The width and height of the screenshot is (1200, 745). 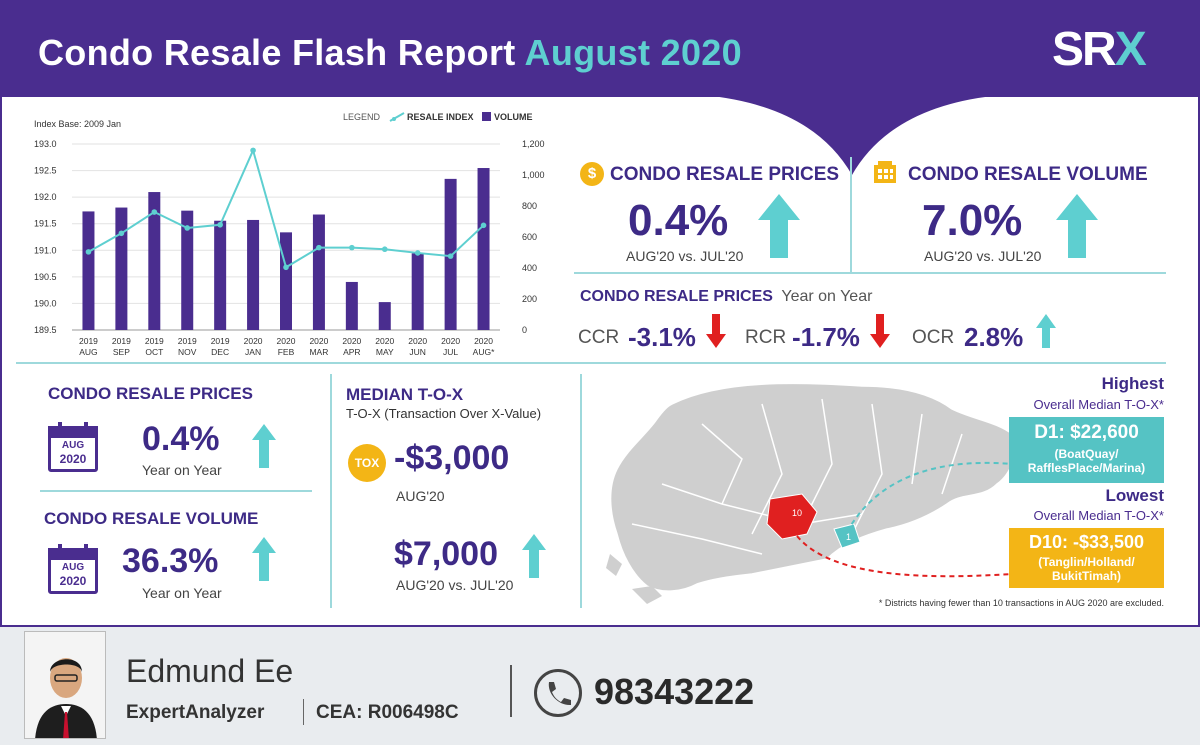 What do you see at coordinates (264, 446) in the screenshot?
I see `yoy-prices-up-arrow-icon` at bounding box center [264, 446].